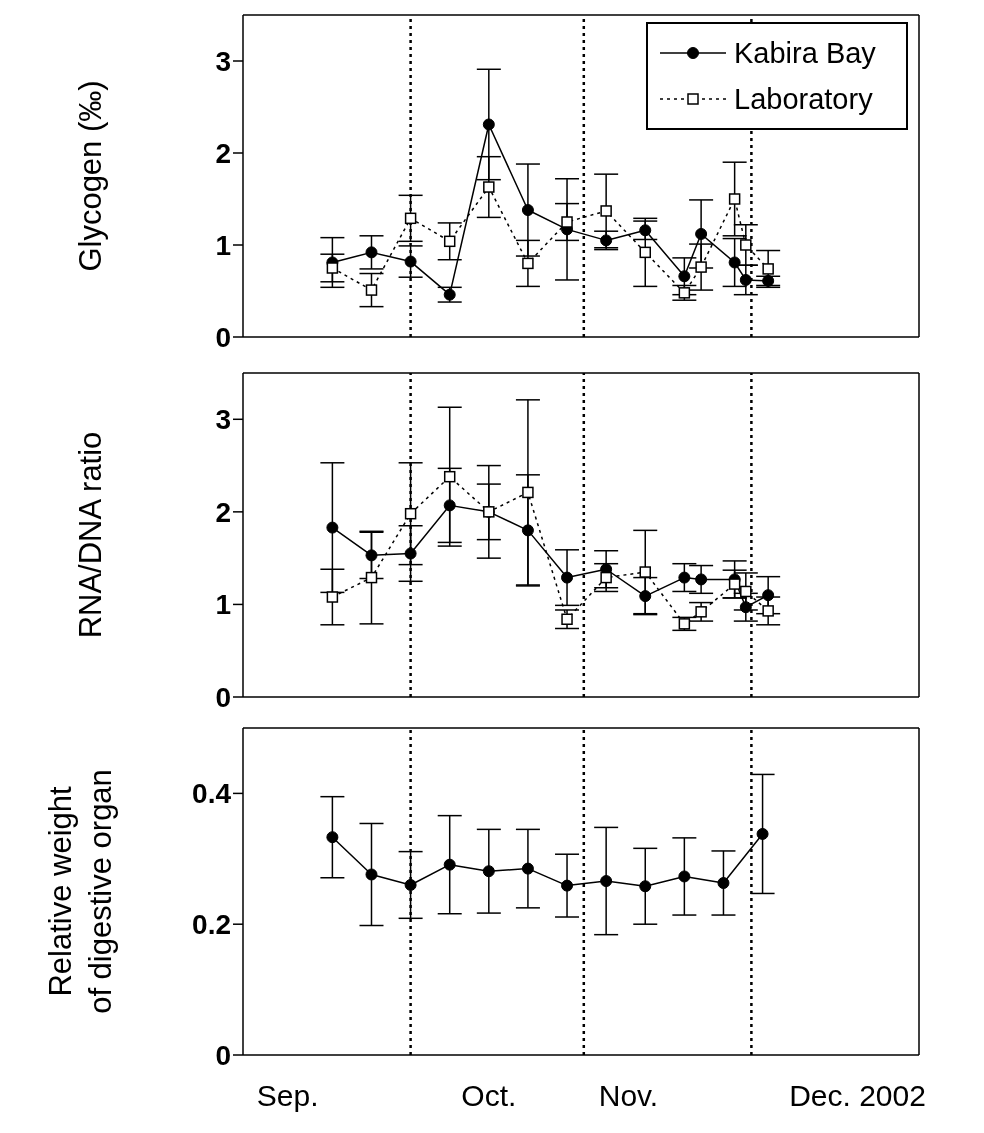 This screenshot has height=1133, width=984. What do you see at coordinates (90, 176) in the screenshot?
I see `y-axis-title: Glycogen (‰)` at bounding box center [90, 176].